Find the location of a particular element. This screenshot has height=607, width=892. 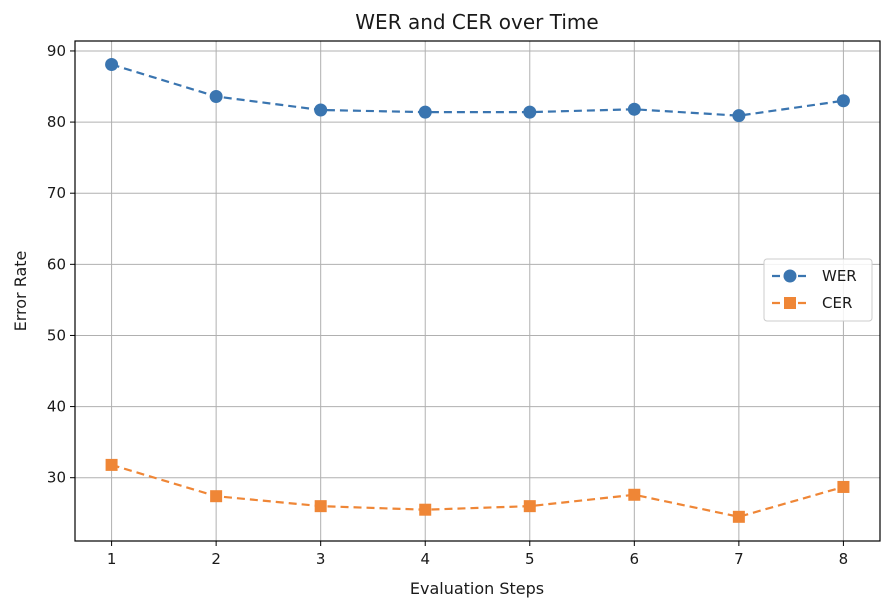

legend-cer-marker is located at coordinates (790, 303).